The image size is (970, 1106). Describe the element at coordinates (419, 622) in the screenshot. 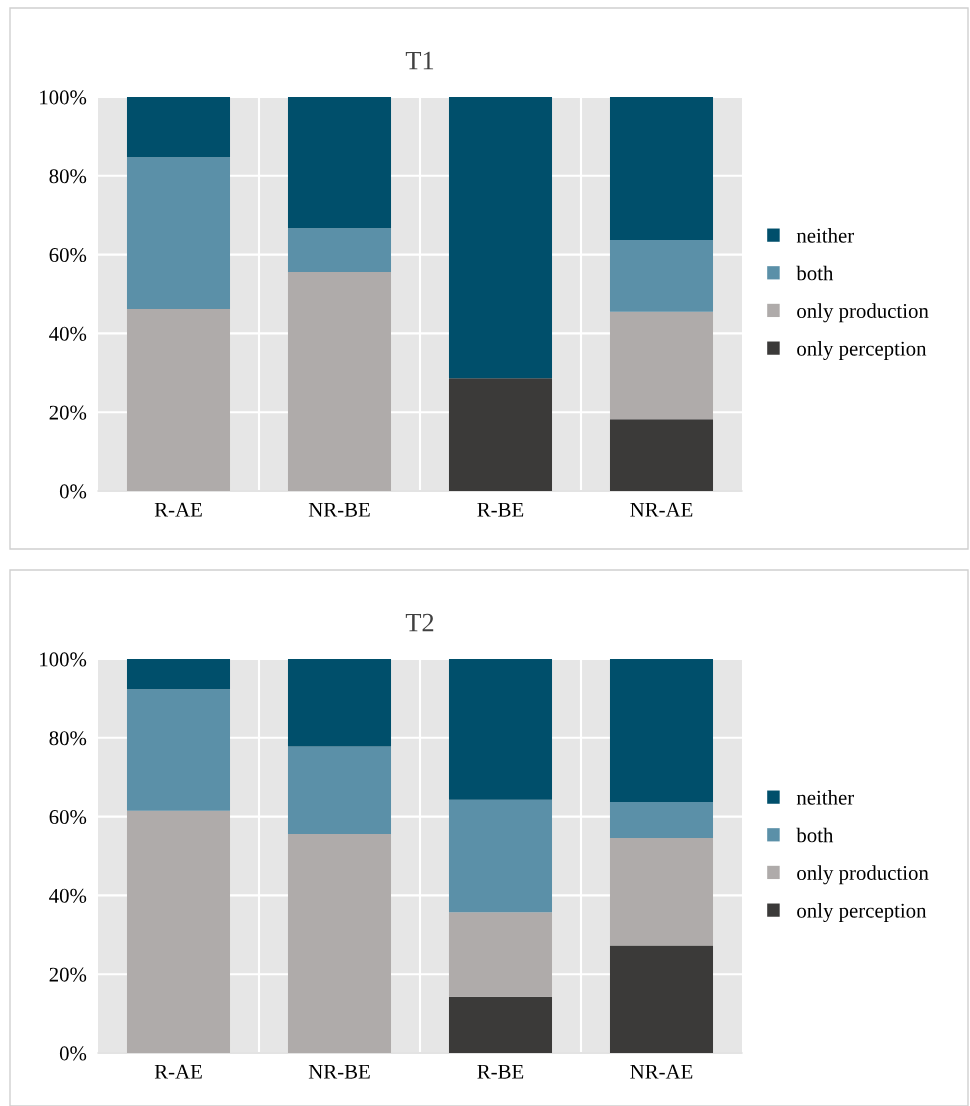

I see `chart-title: T2` at that location.